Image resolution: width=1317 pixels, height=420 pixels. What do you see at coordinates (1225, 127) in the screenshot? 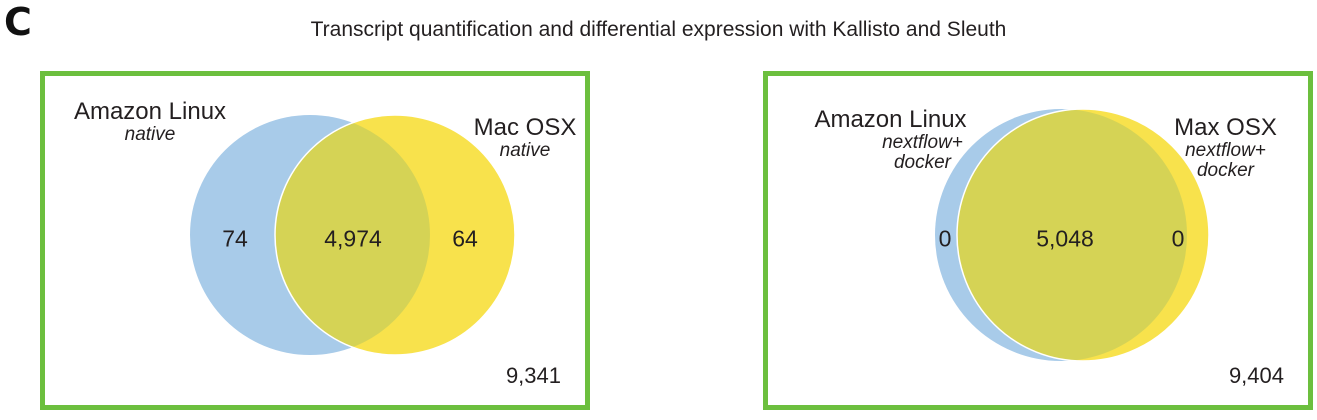
I see `set-right-name: Max OSX` at bounding box center [1225, 127].